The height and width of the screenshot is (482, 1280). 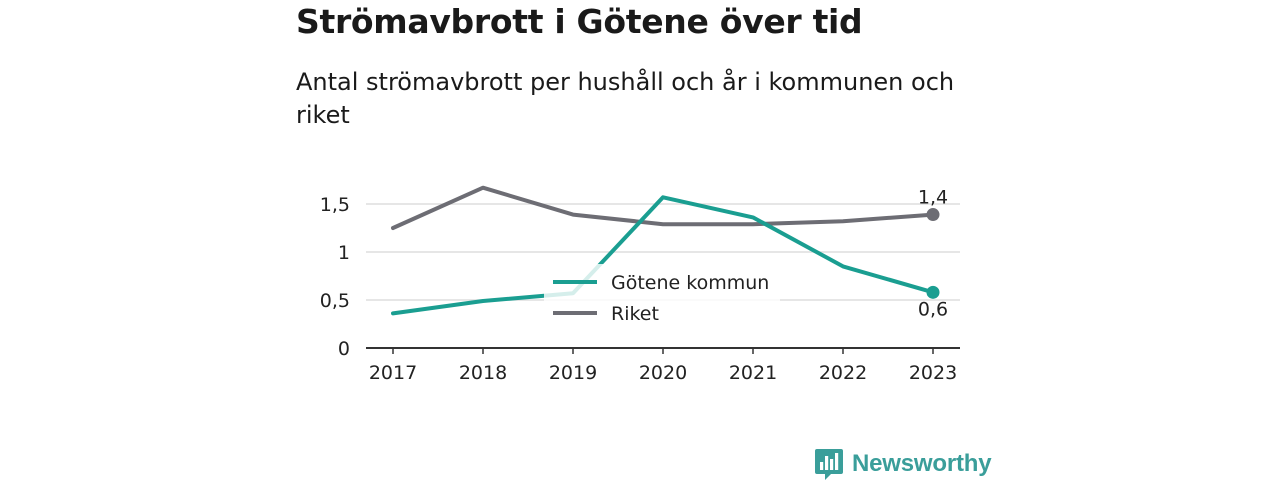 What do you see at coordinates (579, 21) in the screenshot?
I see `chart-title: Strömavbrott i Götene över tid` at bounding box center [579, 21].